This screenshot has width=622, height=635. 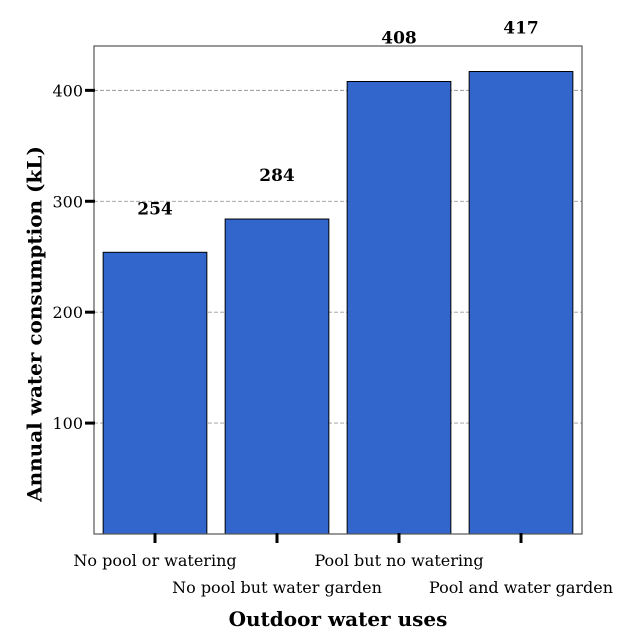 What do you see at coordinates (277, 176) in the screenshot?
I see `data-label: 284` at bounding box center [277, 176].